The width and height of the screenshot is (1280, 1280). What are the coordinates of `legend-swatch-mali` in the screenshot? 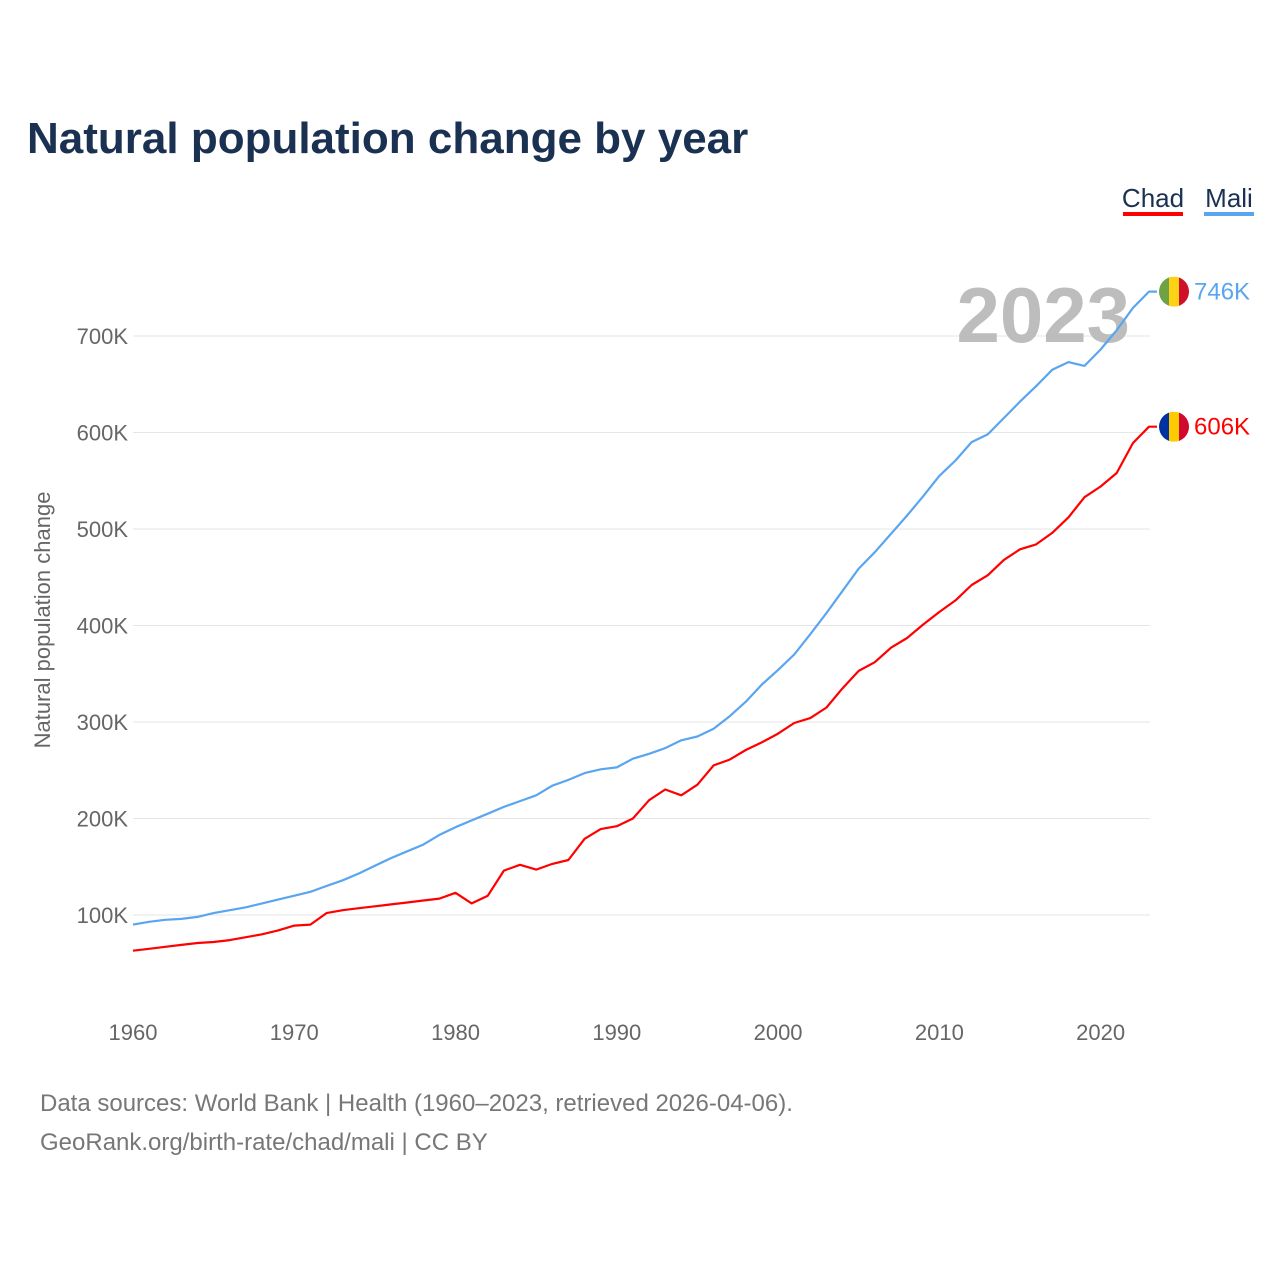 It's located at (1229, 214).